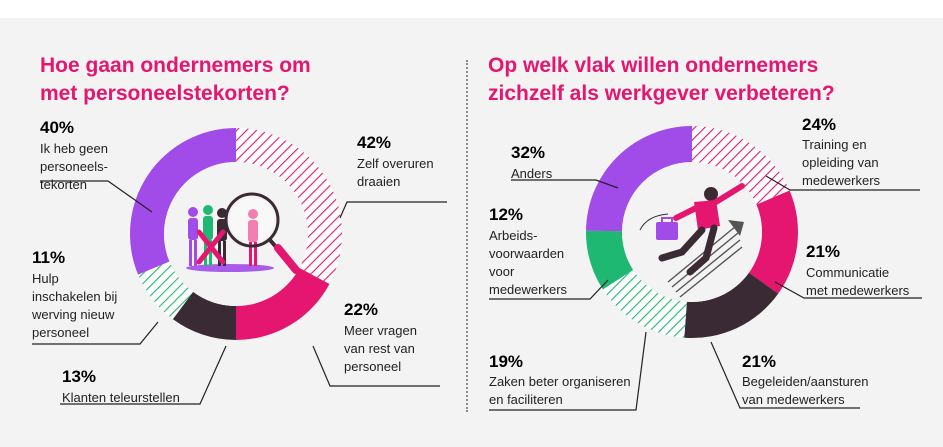 The height and width of the screenshot is (447, 943). What do you see at coordinates (759, 361) in the screenshot?
I see `chart2-seg2-pct: 21%` at bounding box center [759, 361].